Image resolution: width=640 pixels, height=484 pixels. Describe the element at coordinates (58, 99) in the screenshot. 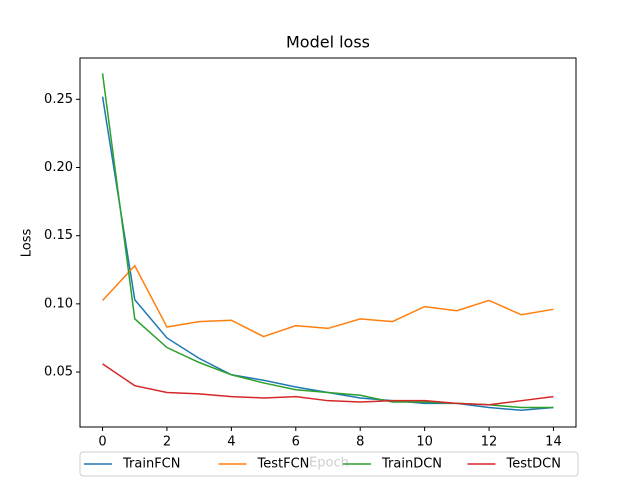

I see `y-tick-label: 0.25` at that location.